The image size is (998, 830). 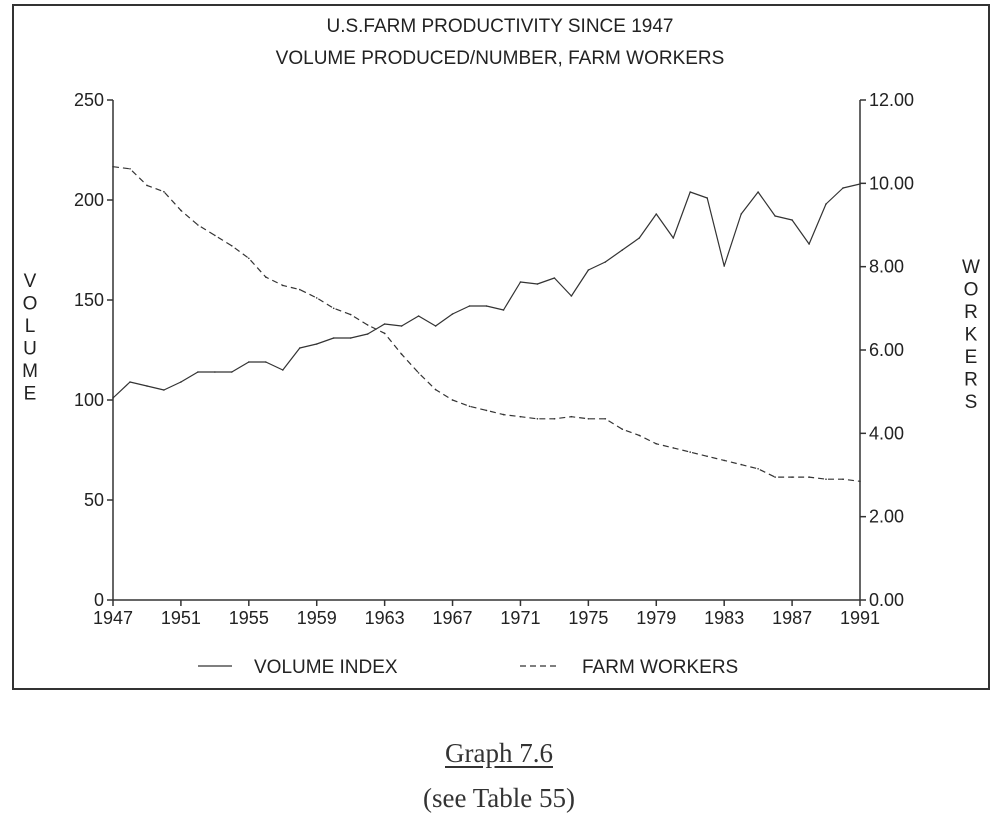 I want to click on right-tick-label: 8.00, so click(x=886, y=267).